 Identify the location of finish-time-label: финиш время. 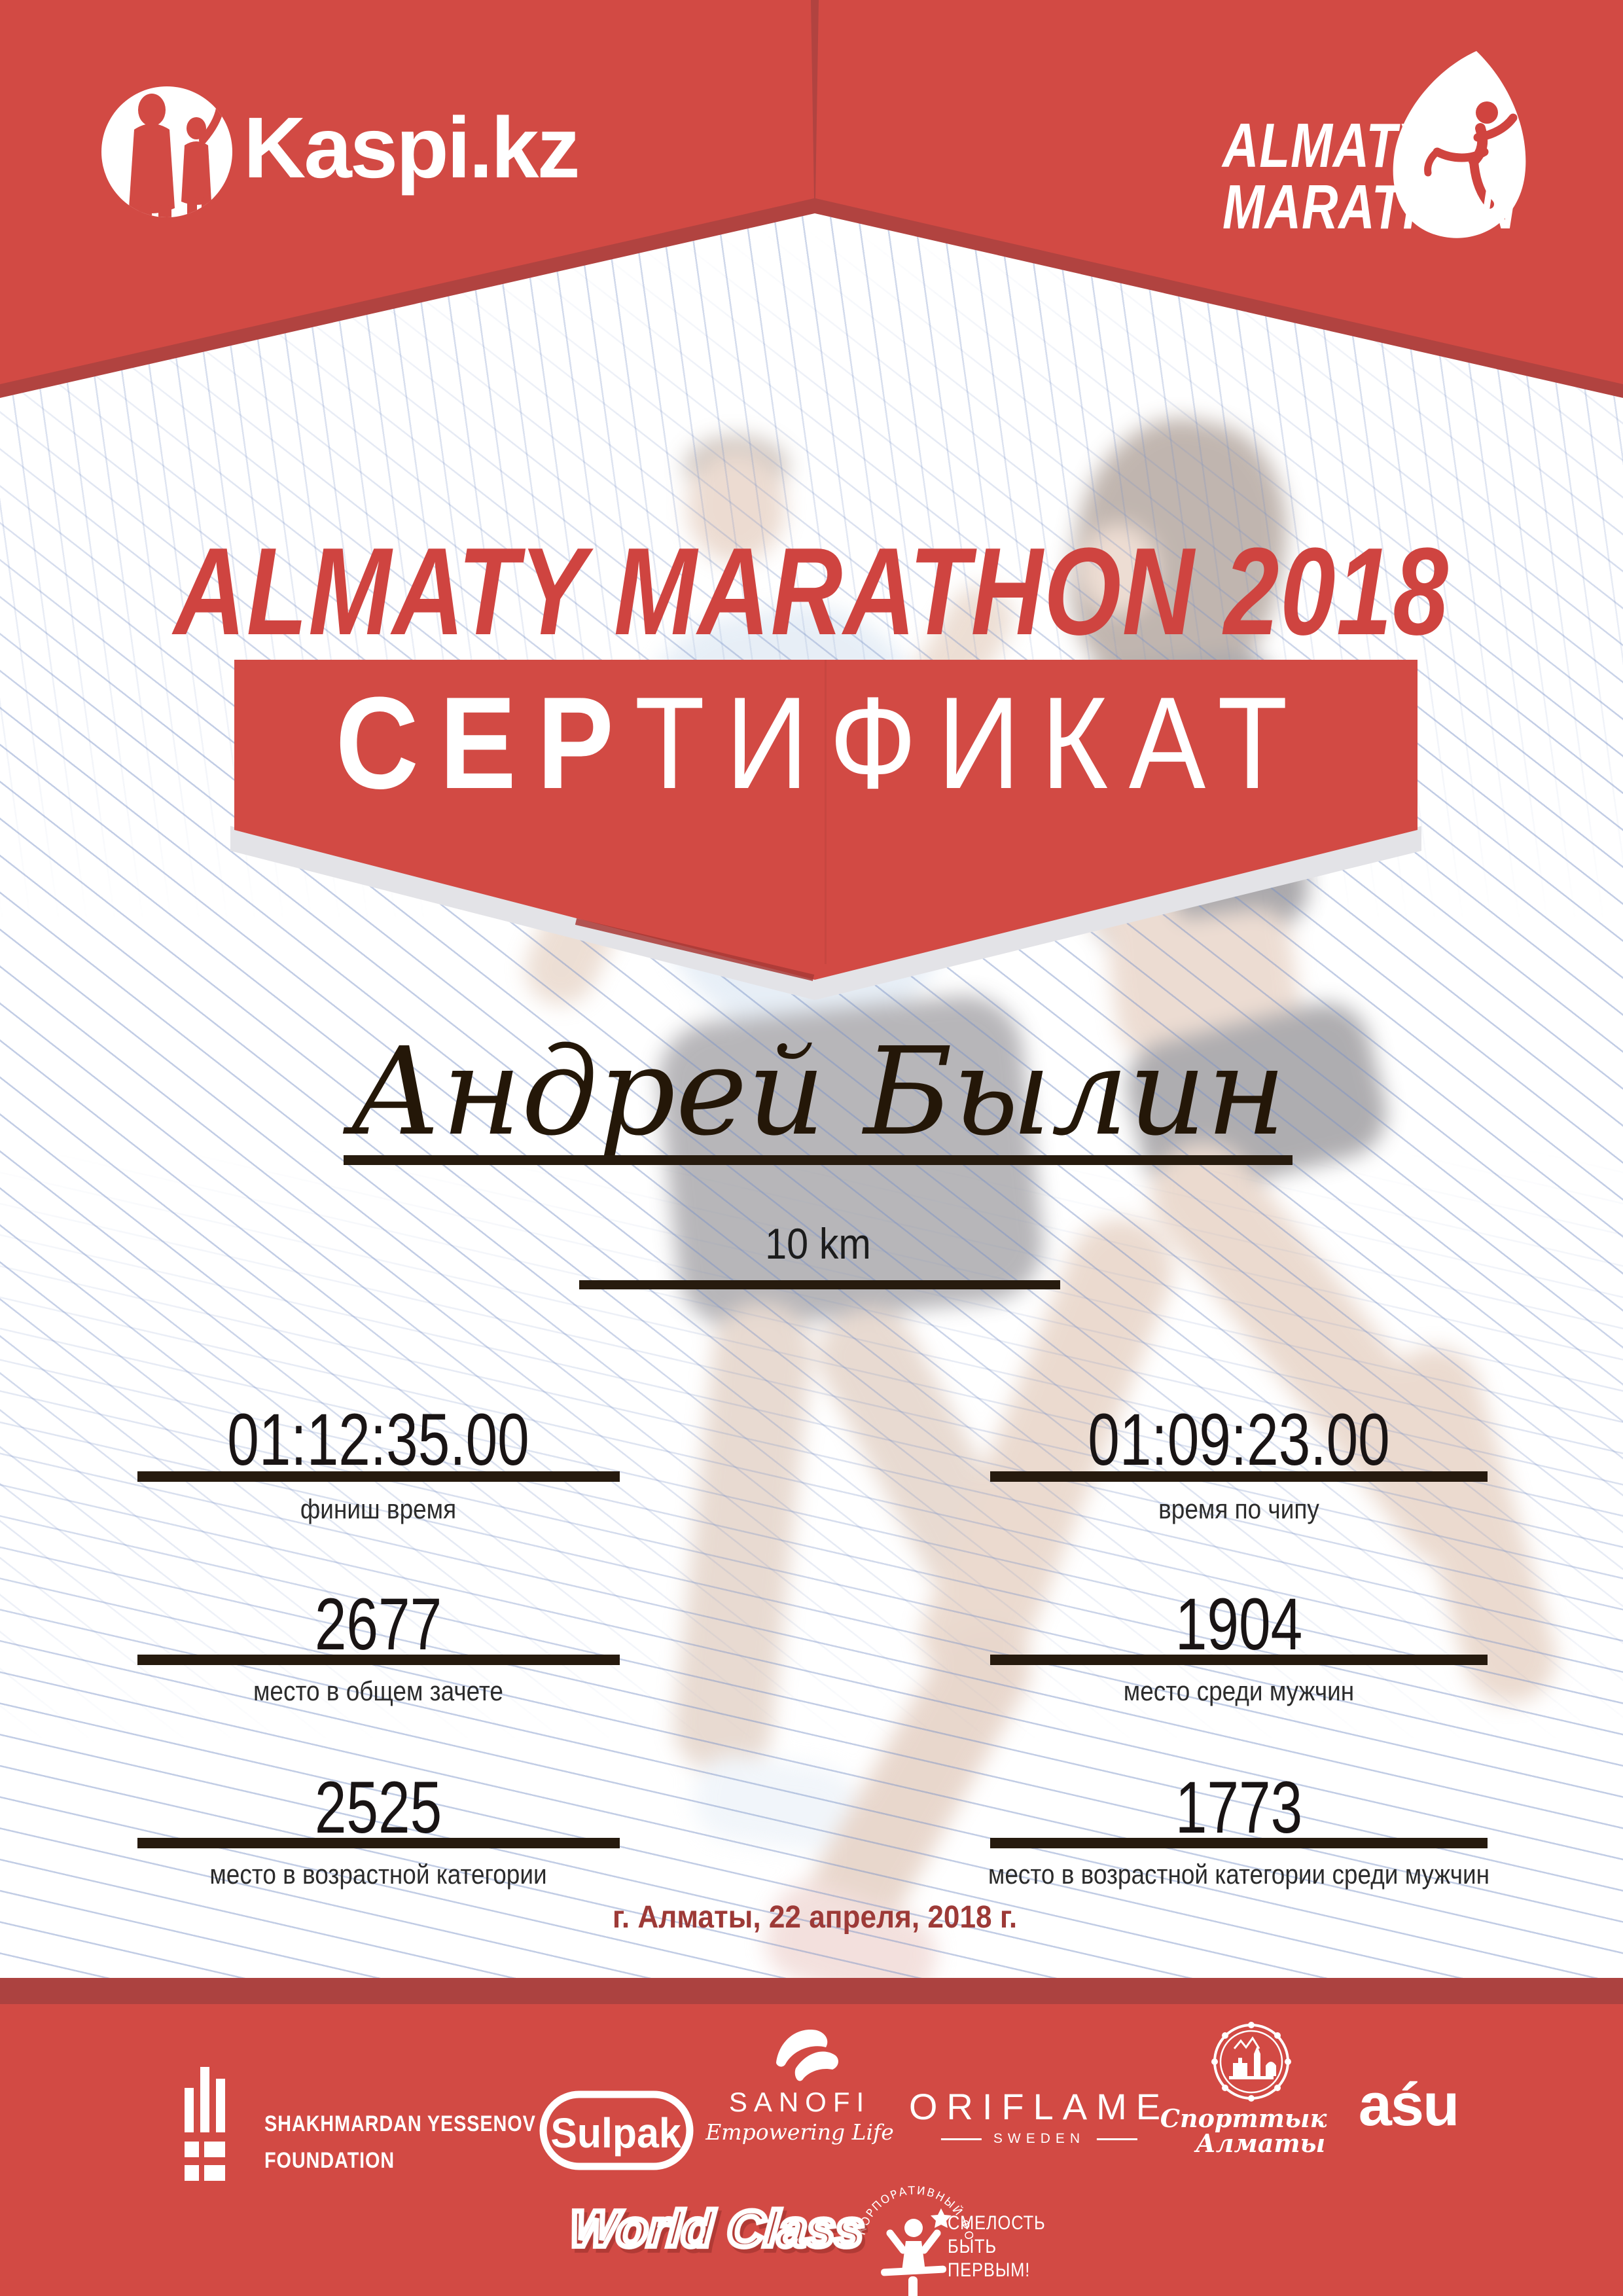
(378, 1509).